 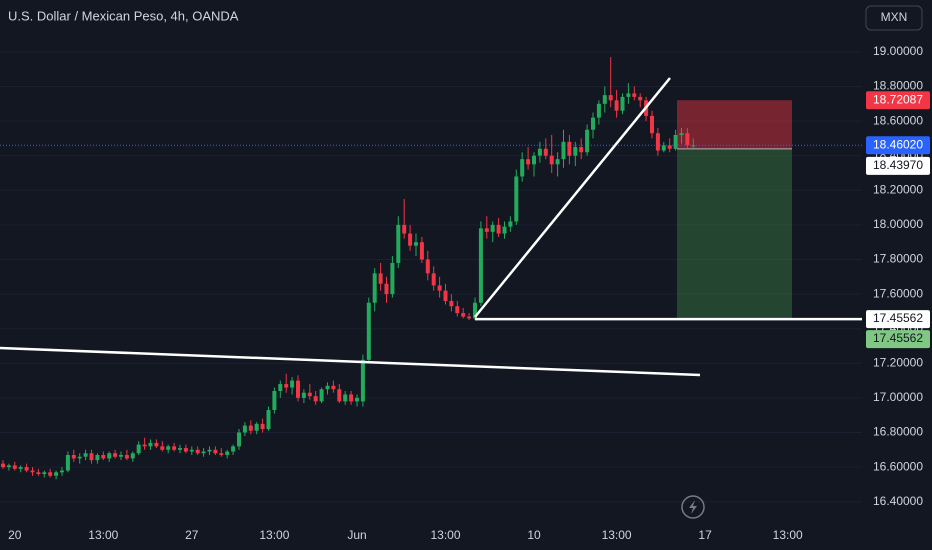 I want to click on y-tick-label: 17.60000, so click(x=898, y=293).